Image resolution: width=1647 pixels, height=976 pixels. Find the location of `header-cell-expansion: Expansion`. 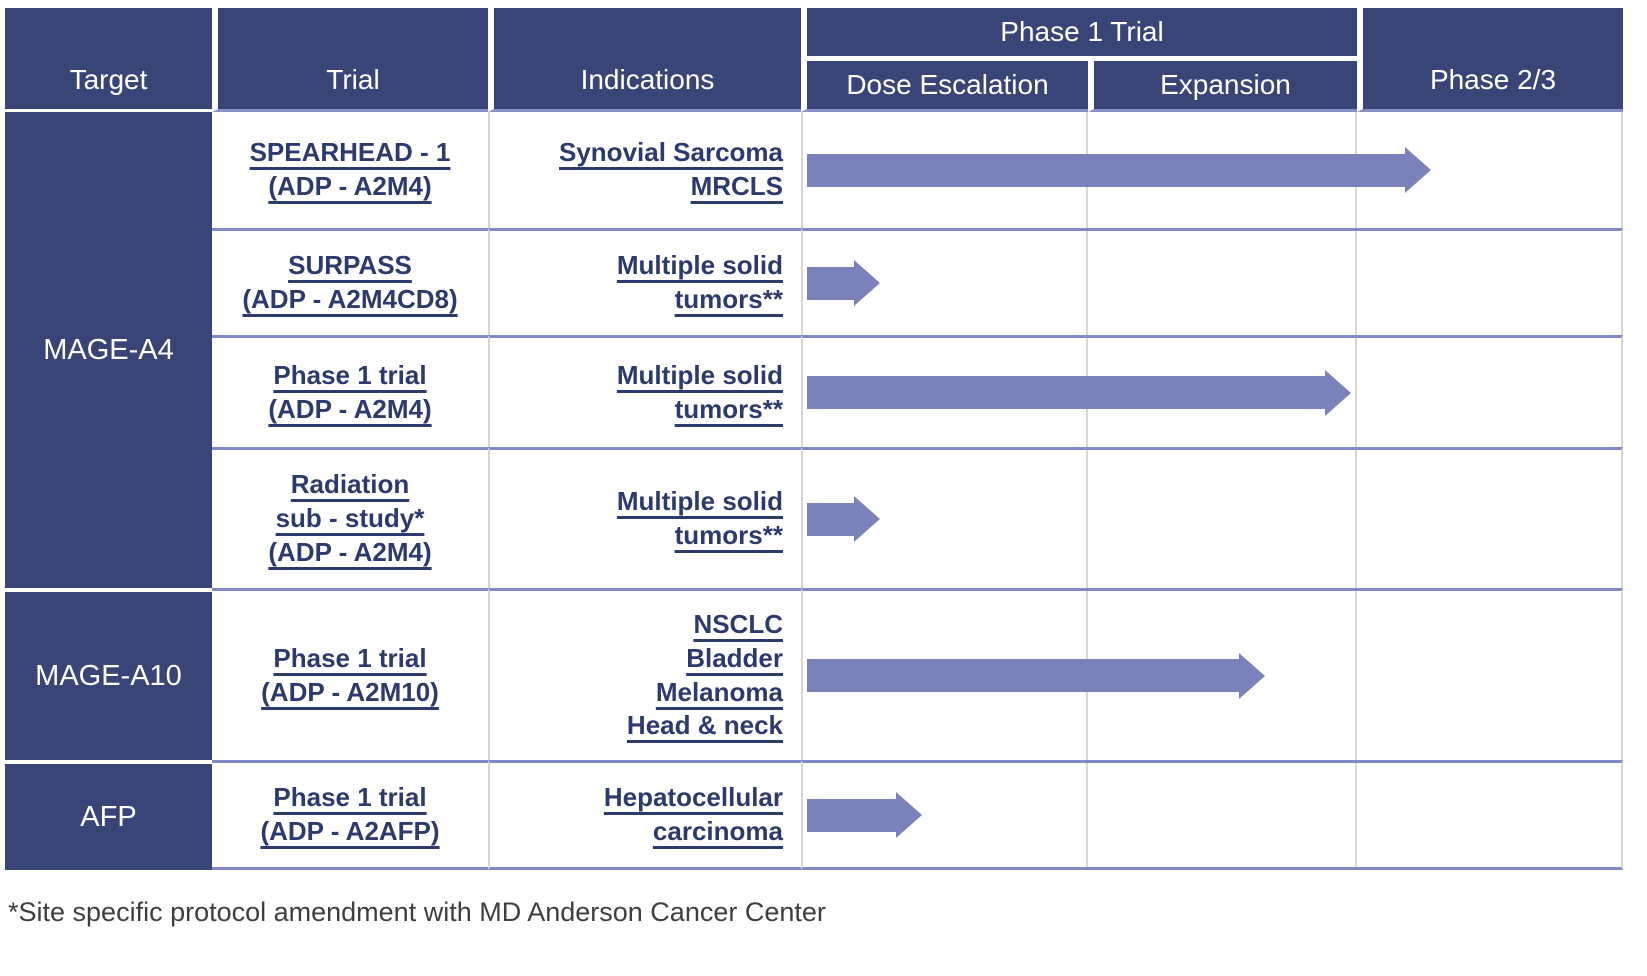

header-cell-expansion: Expansion is located at coordinates (1222, 86).